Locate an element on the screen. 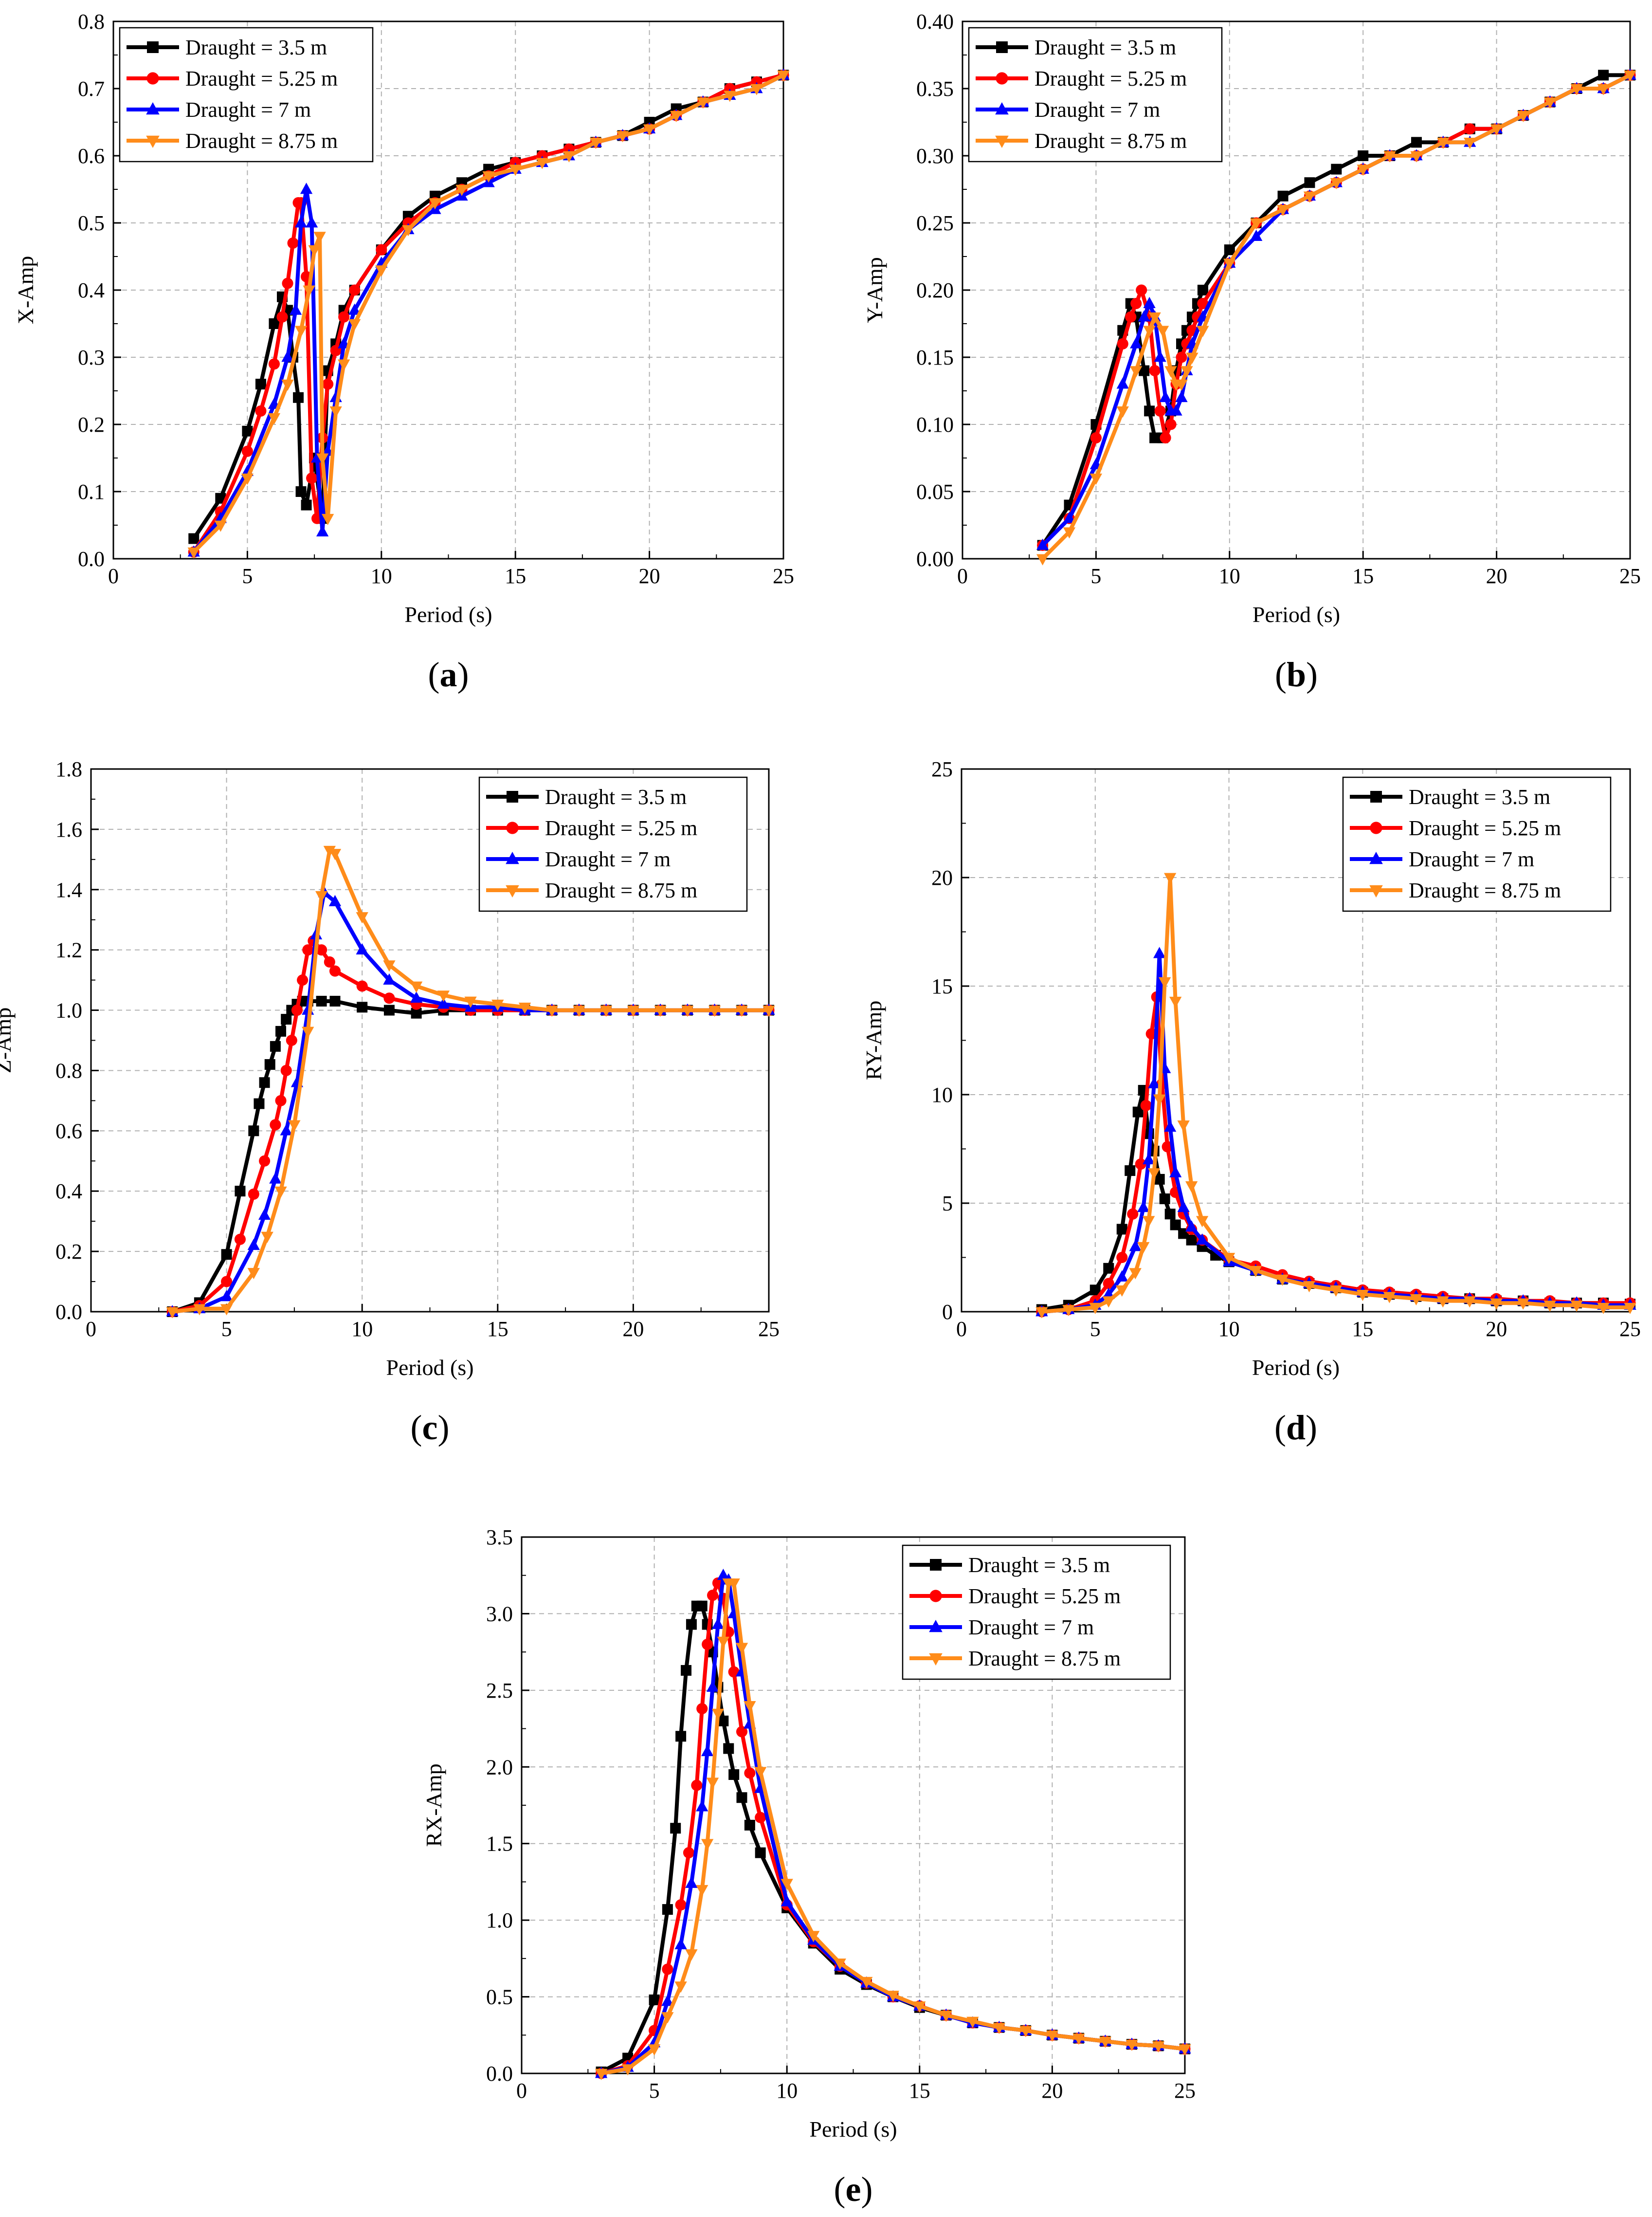 The image size is (1652, 2217). x-tick-label: 20 is located at coordinates (1052, 2091).